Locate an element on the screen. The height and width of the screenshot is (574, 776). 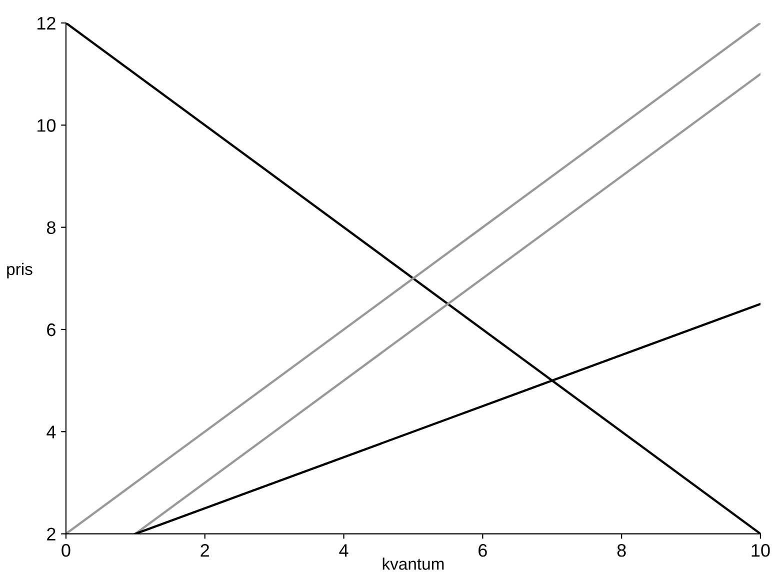
y-tick-label: 12 is located at coordinates (47, 23).